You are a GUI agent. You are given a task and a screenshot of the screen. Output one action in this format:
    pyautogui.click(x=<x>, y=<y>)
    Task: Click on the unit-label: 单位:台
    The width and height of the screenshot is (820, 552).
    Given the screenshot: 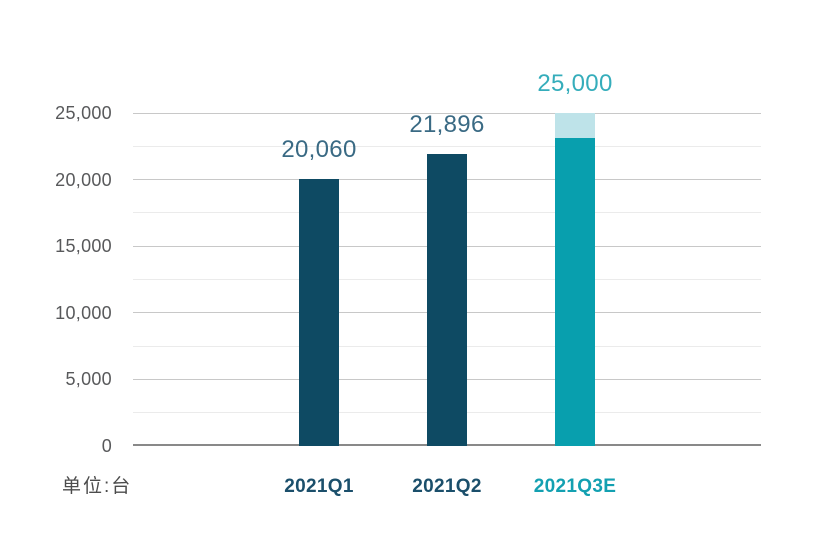 What is the action you would take?
    pyautogui.click(x=97, y=486)
    